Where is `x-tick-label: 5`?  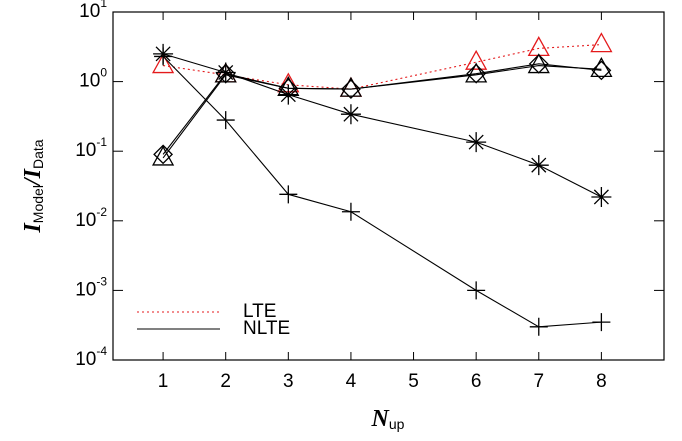 x-tick-label: 5 is located at coordinates (413, 381).